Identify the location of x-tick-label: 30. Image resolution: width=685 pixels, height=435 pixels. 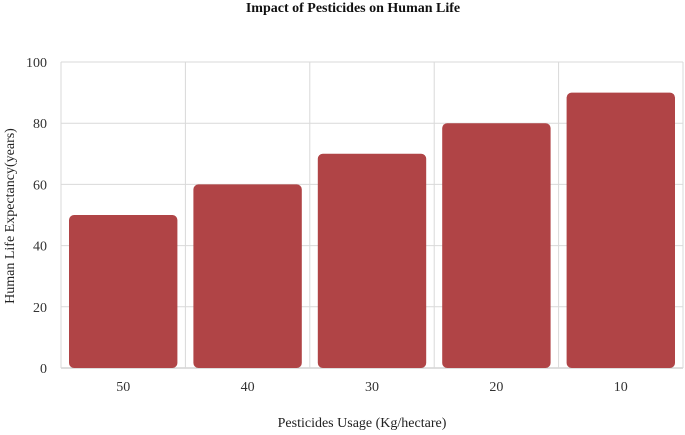
(372, 387).